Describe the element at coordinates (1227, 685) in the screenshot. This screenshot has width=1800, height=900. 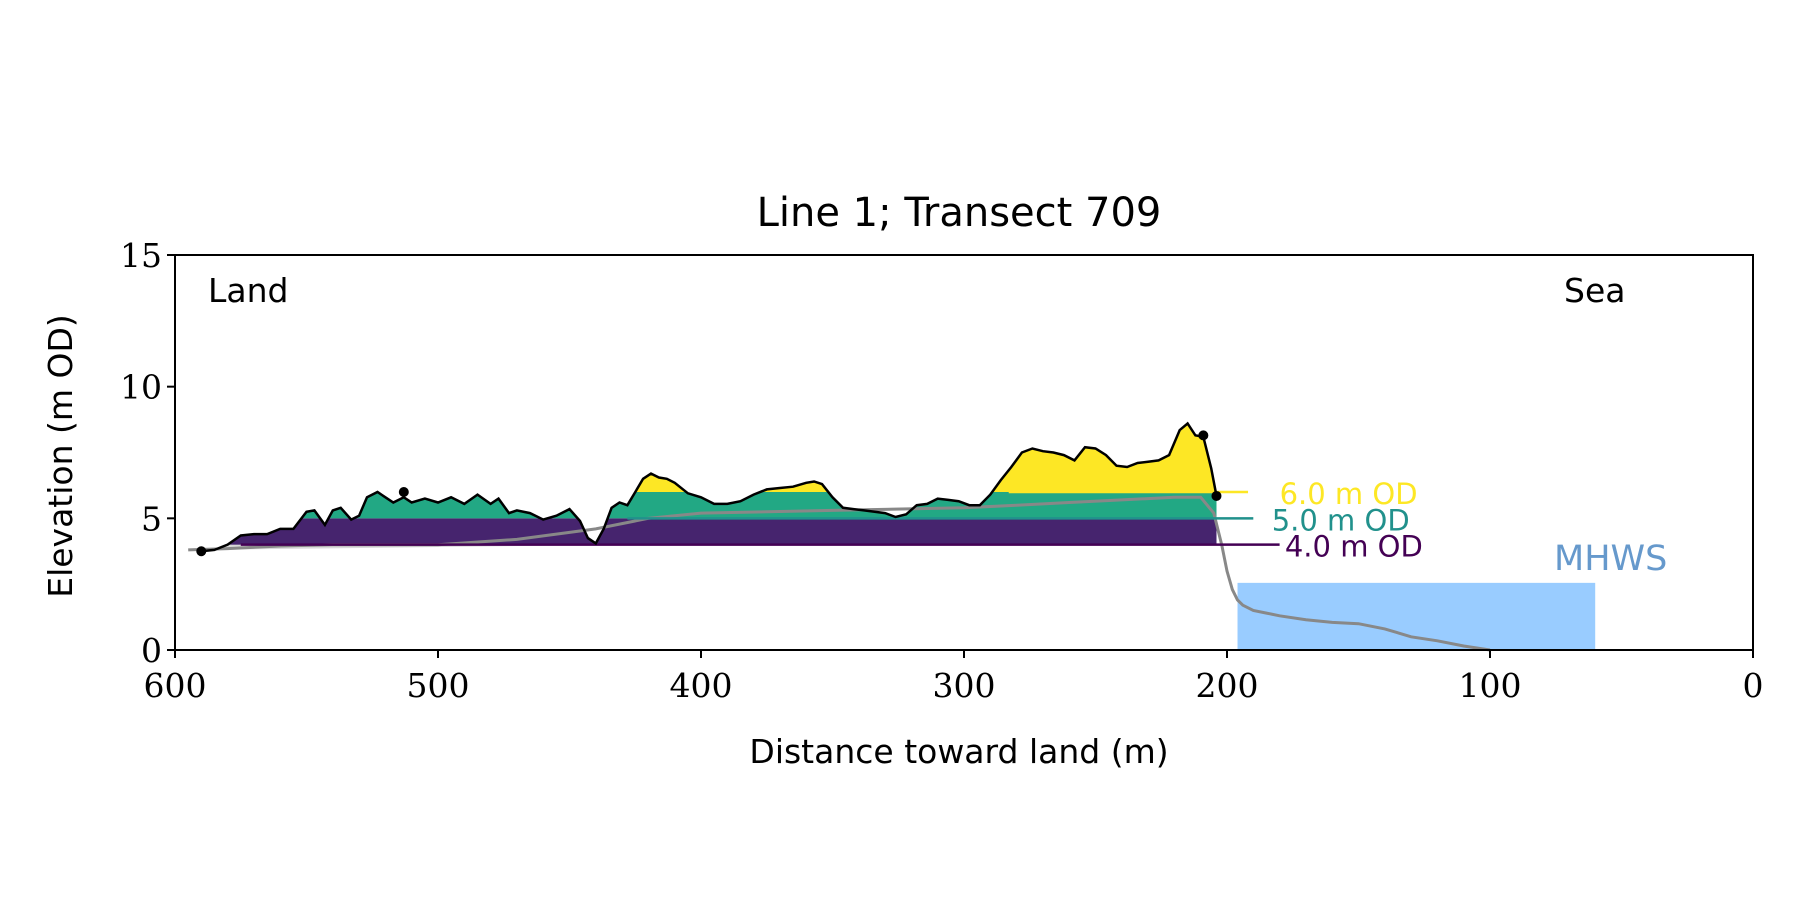
I see `x-tick-label: 200` at that location.